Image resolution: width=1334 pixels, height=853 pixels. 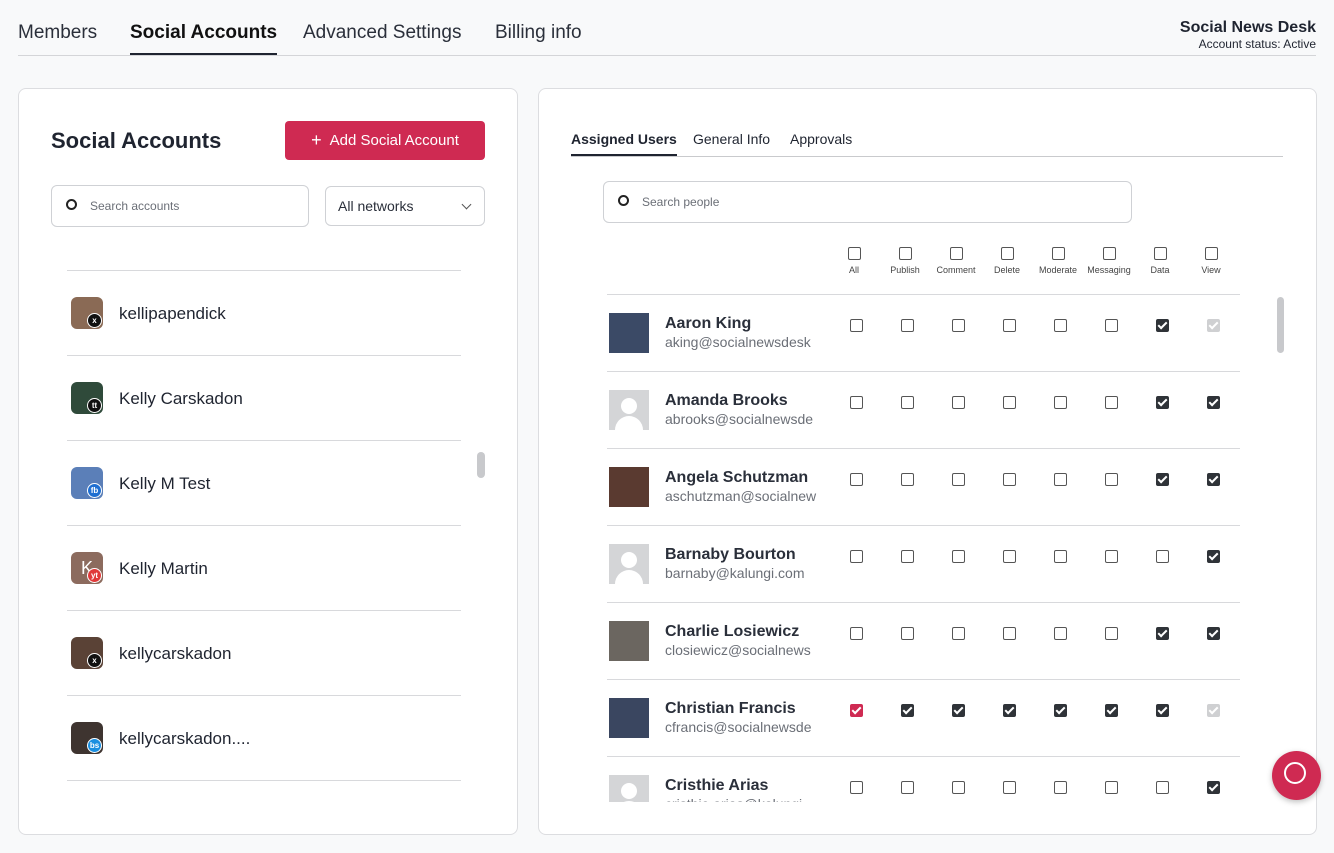 What do you see at coordinates (181, 398) in the screenshot?
I see `account-name: Kelly Carskadon` at bounding box center [181, 398].